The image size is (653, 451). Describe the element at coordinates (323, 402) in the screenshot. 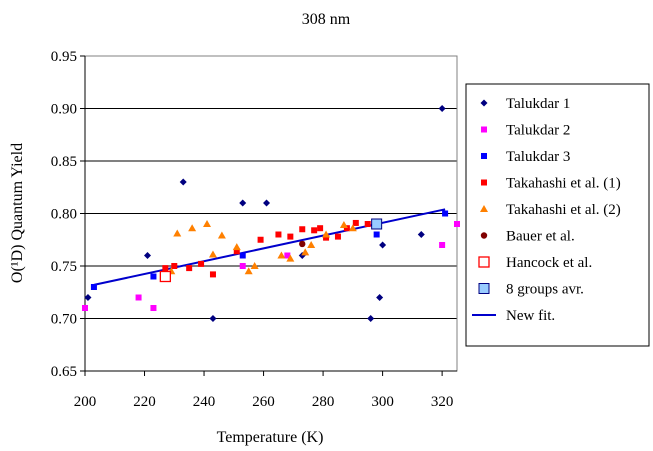

I see `x-tick-label: 280` at that location.